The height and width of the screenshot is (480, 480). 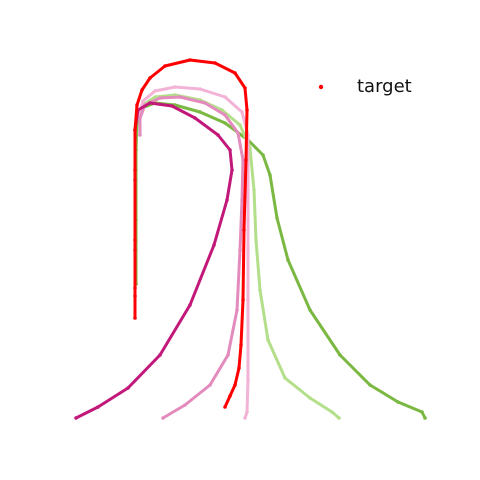 I want to click on legend: target, so click(x=365, y=86).